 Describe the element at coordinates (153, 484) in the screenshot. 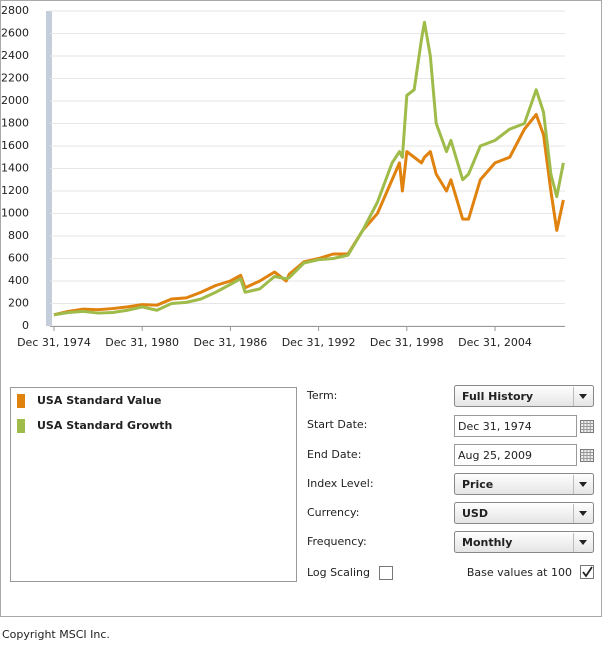

I see `legend-box` at that location.